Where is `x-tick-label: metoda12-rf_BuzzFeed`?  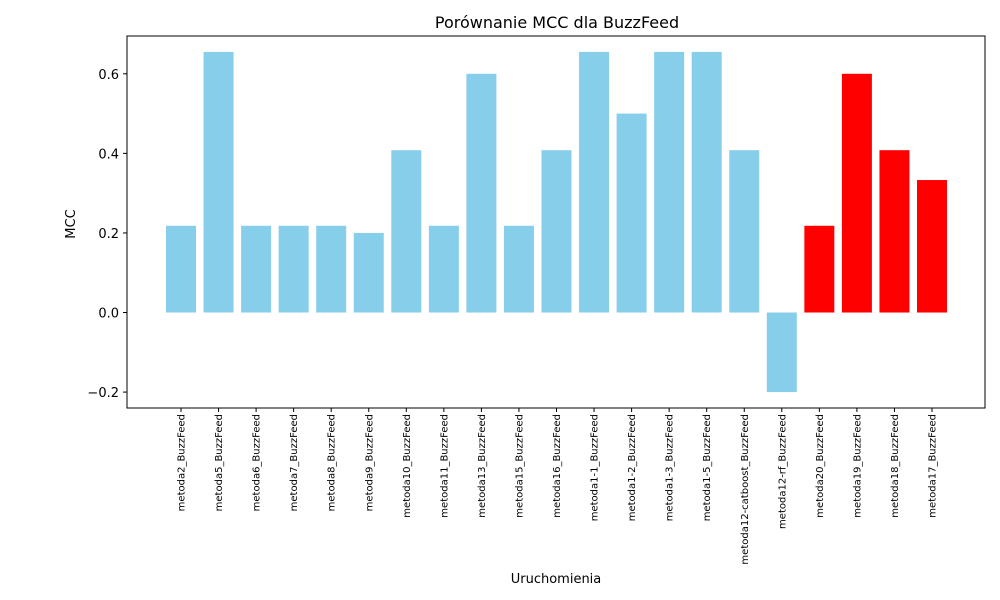
x-tick-label: metoda12-rf_BuzzFeed is located at coordinates (782, 471).